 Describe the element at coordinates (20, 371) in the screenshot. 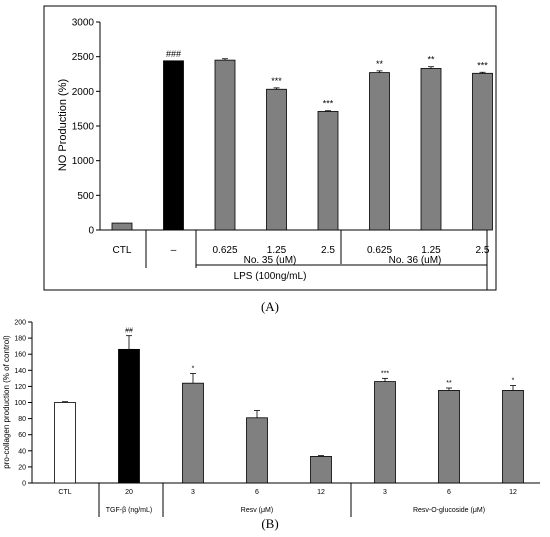

I see `chart-b-y-tick-label: 140` at that location.